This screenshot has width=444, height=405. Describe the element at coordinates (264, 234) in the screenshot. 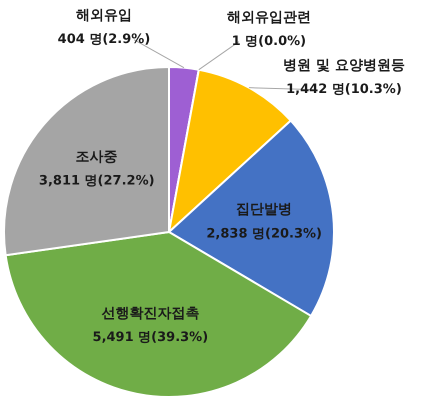

I see `data-label: 2,838 명(20.3%)` at that location.